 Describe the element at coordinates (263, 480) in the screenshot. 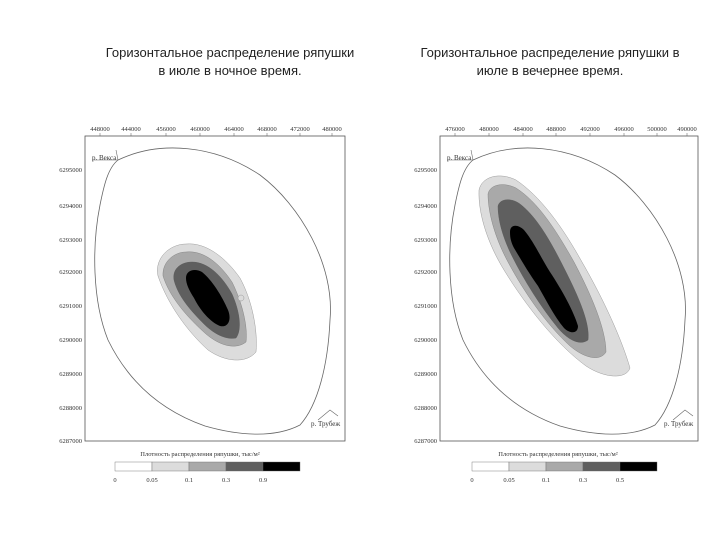

I see `legend-label: 0.9` at that location.